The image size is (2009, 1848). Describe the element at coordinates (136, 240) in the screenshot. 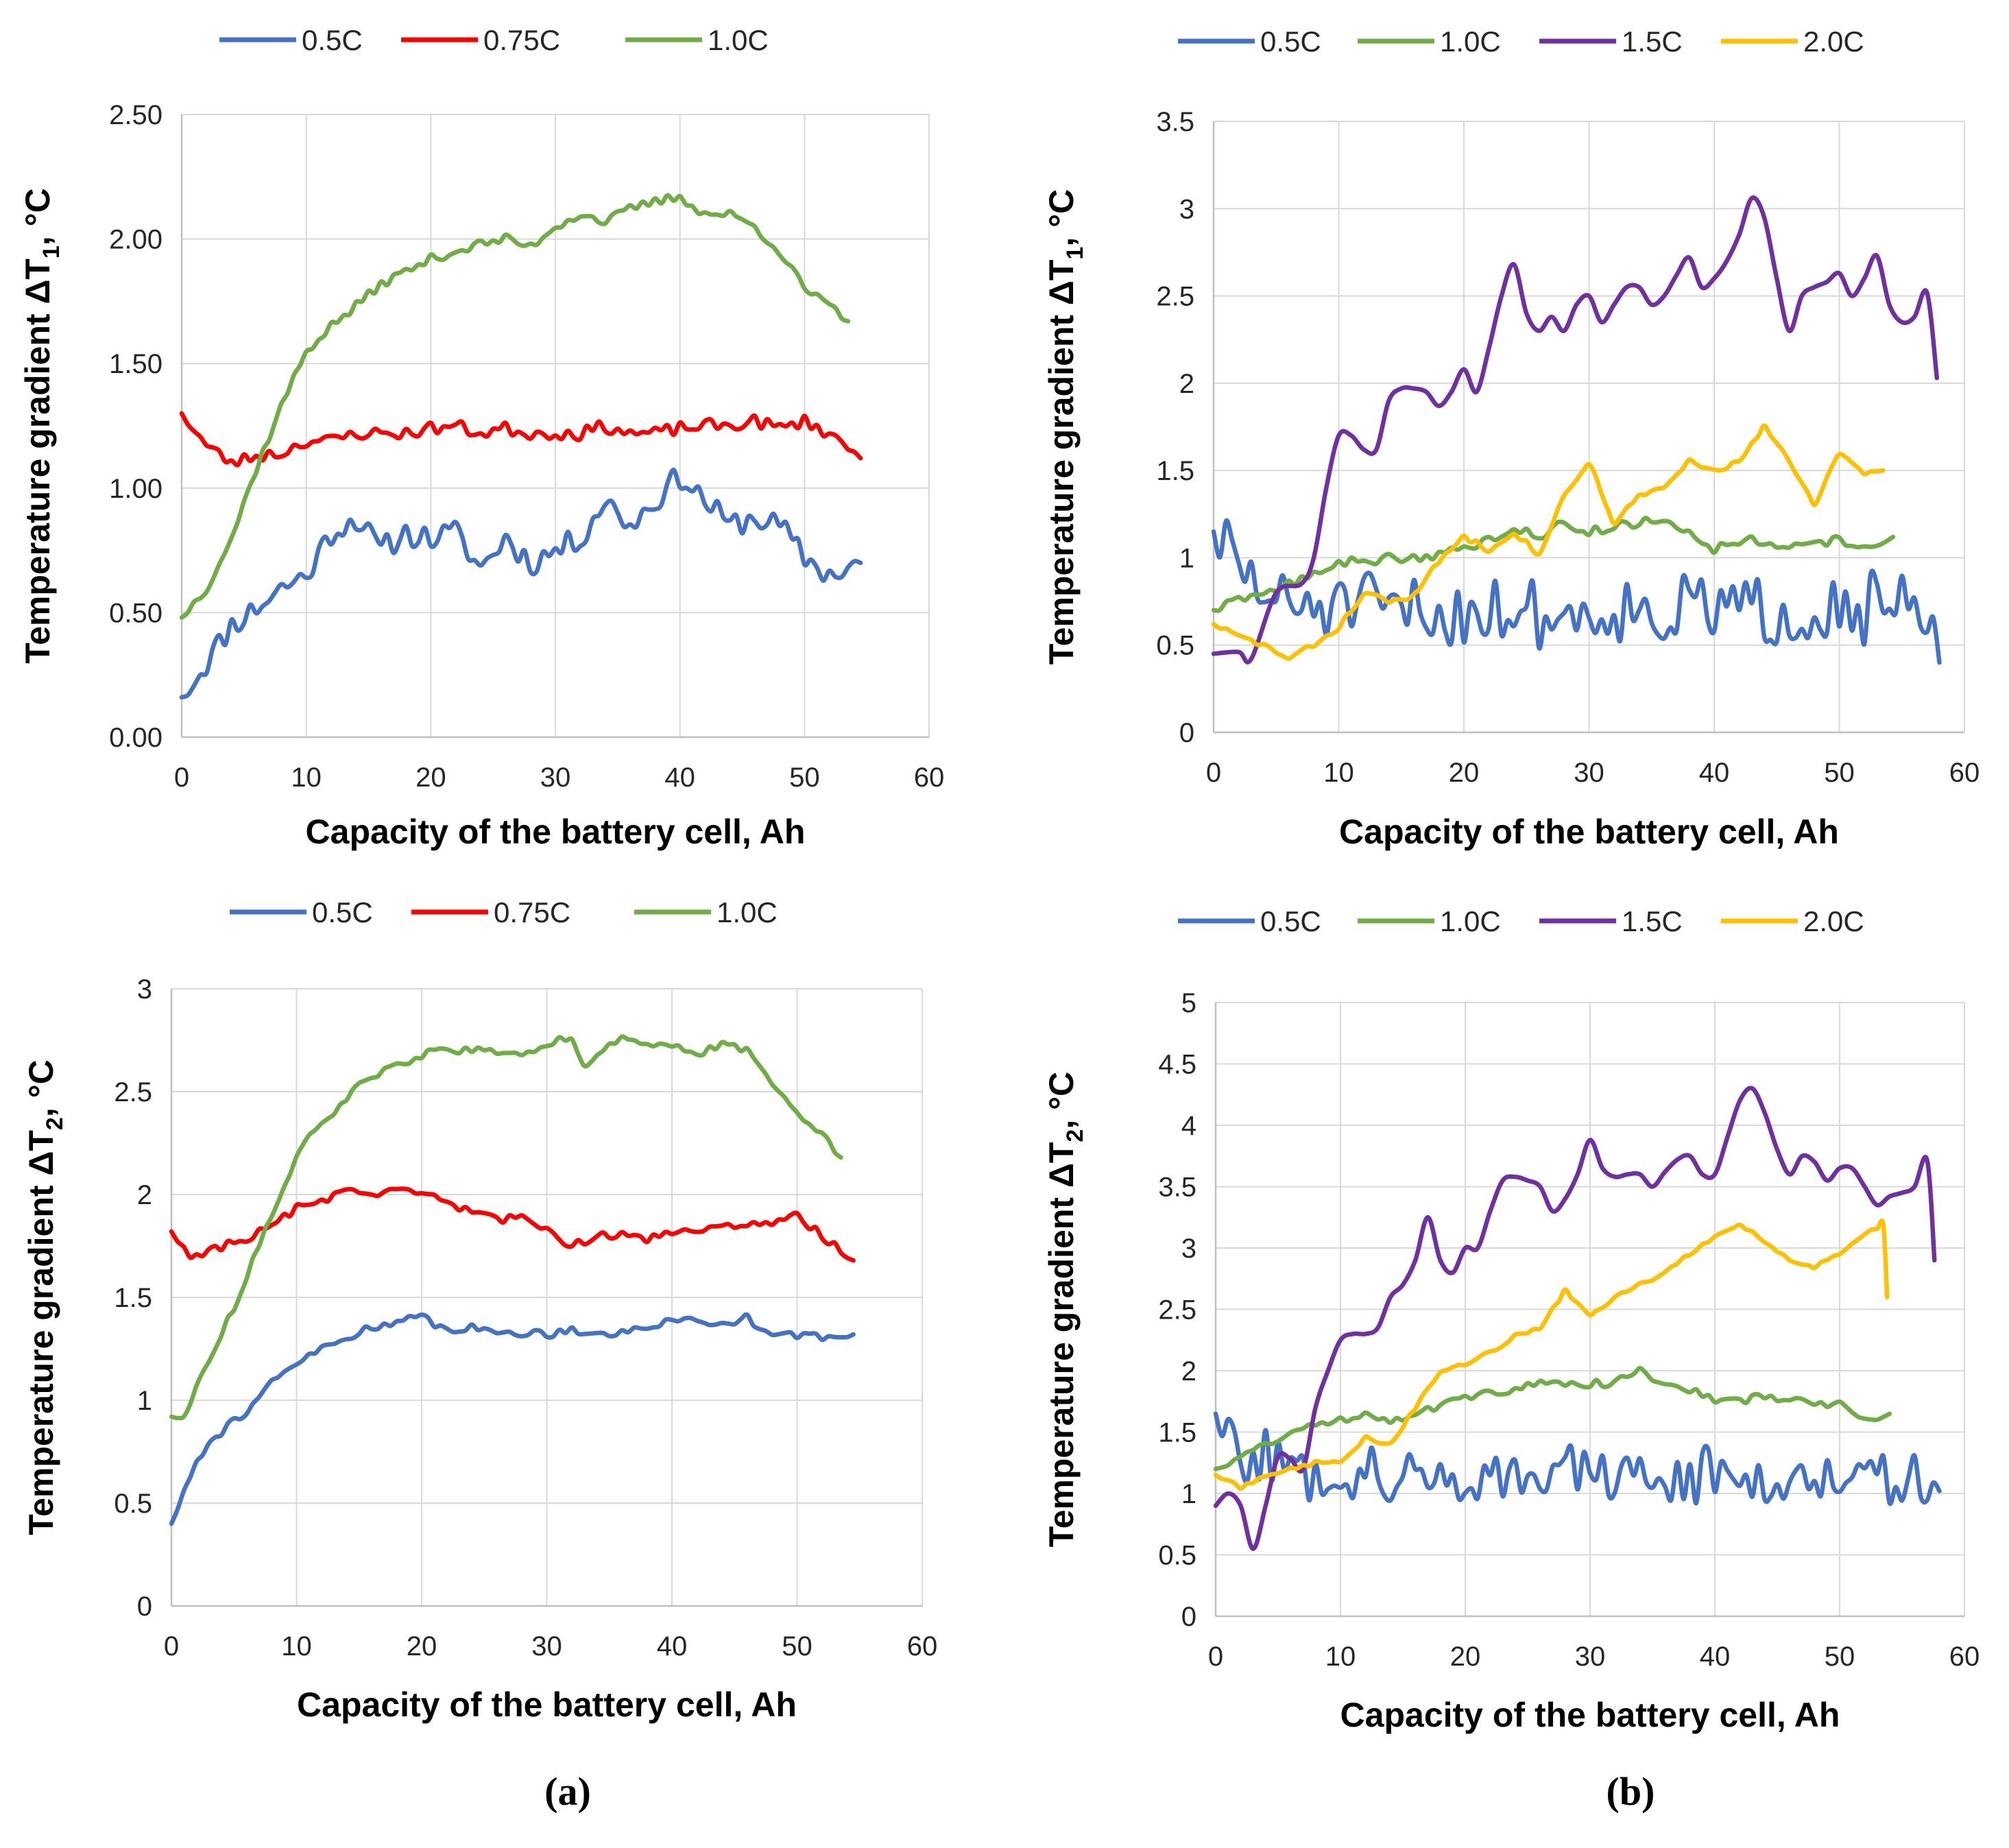

I see `y-tick-label: 2.00` at that location.